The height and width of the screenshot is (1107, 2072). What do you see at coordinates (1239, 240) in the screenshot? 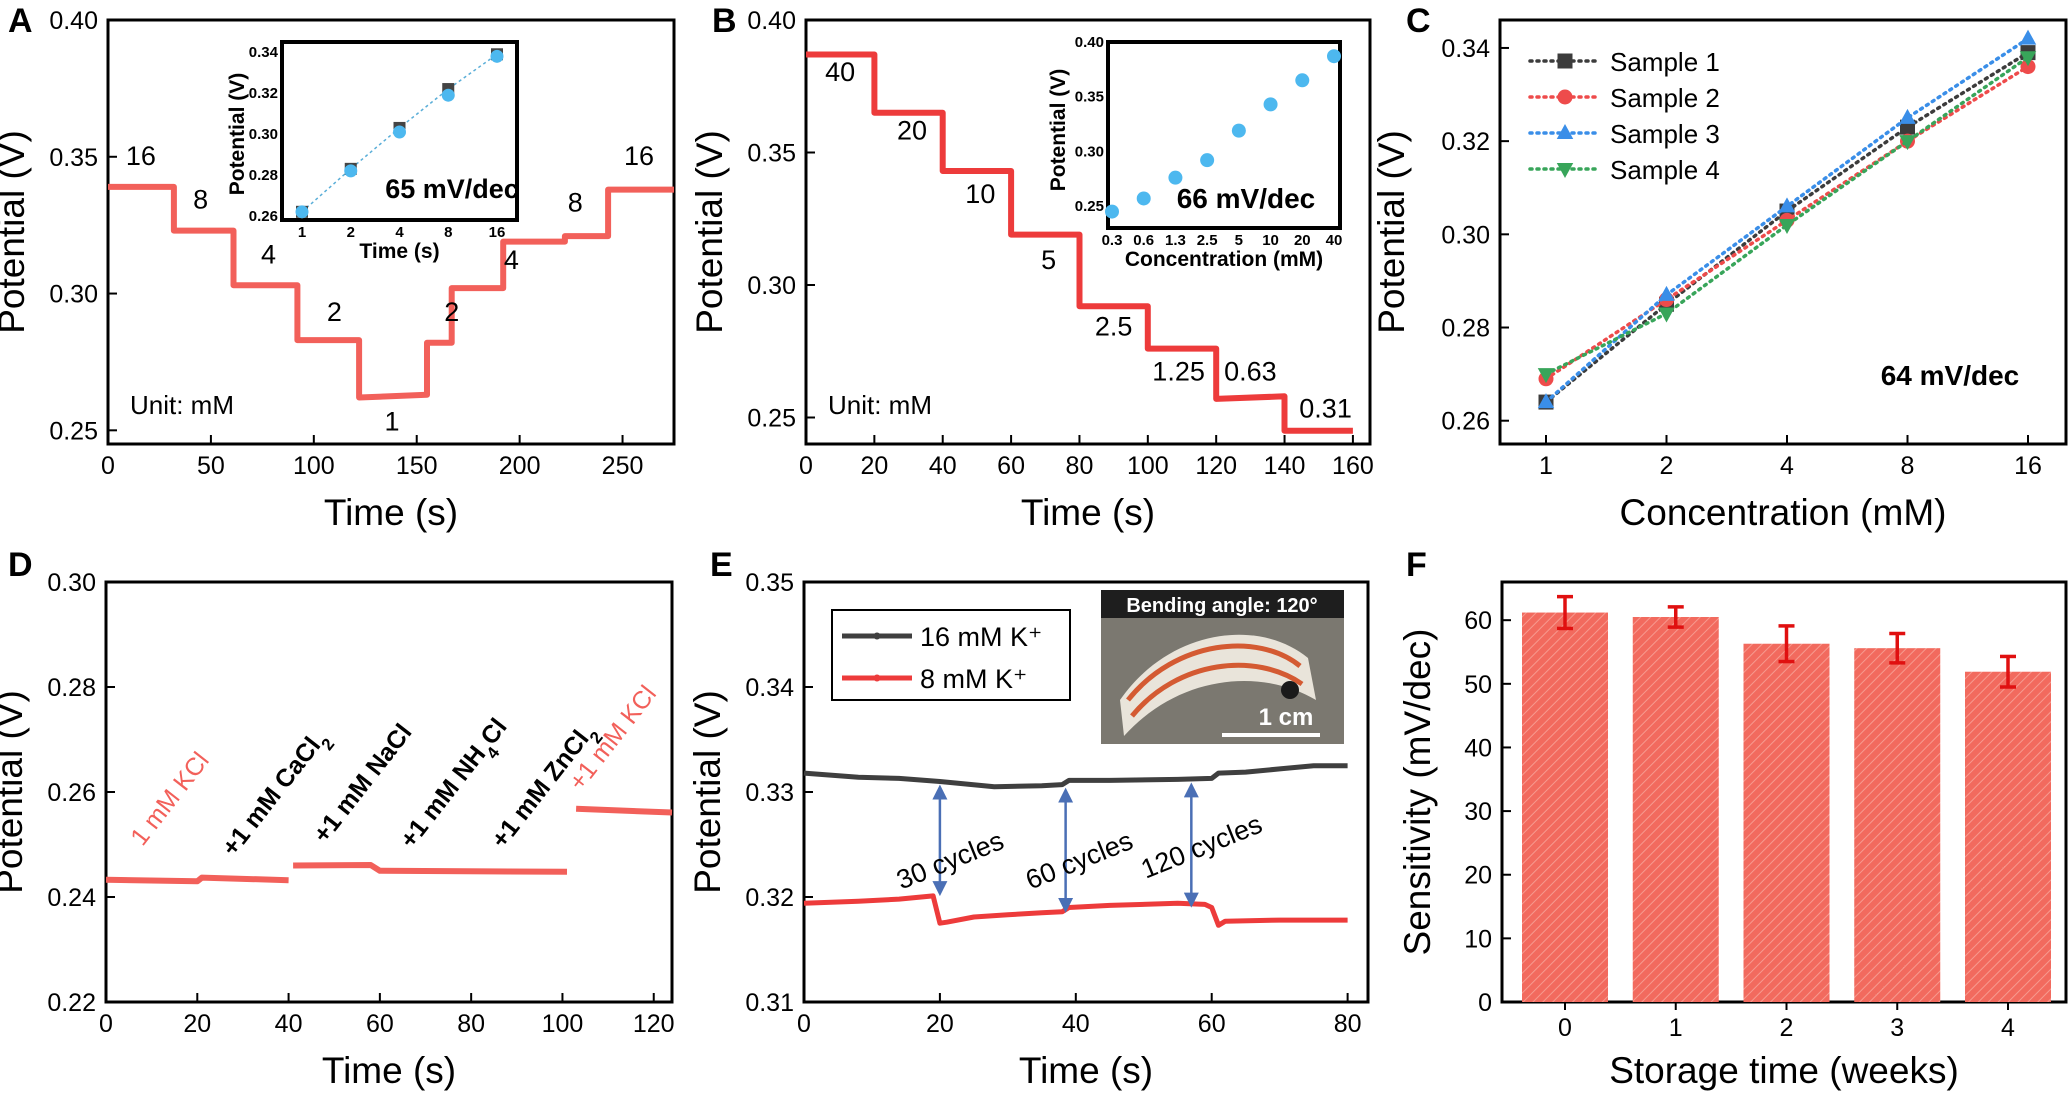
I see `inset-x-tick-label: 5` at bounding box center [1239, 240].